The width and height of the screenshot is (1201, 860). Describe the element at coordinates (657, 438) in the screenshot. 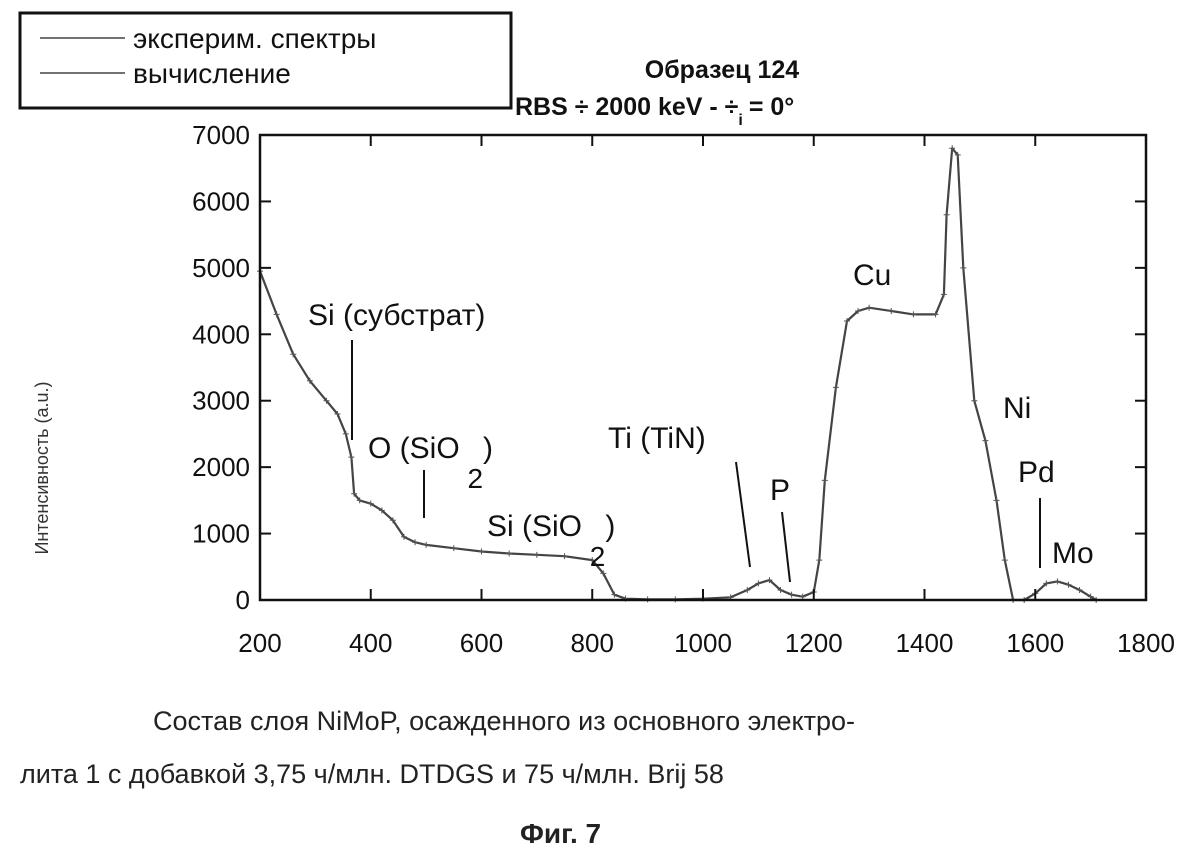

I see `peak-annotation: Ti (TiN)` at that location.